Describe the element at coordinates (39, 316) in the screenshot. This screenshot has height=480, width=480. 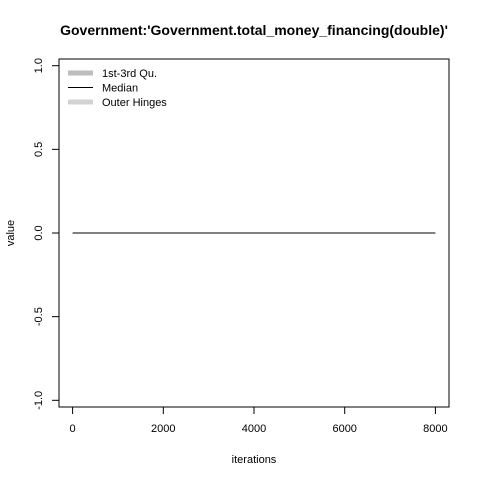
I see `y-tick-label: -0.5` at that location.